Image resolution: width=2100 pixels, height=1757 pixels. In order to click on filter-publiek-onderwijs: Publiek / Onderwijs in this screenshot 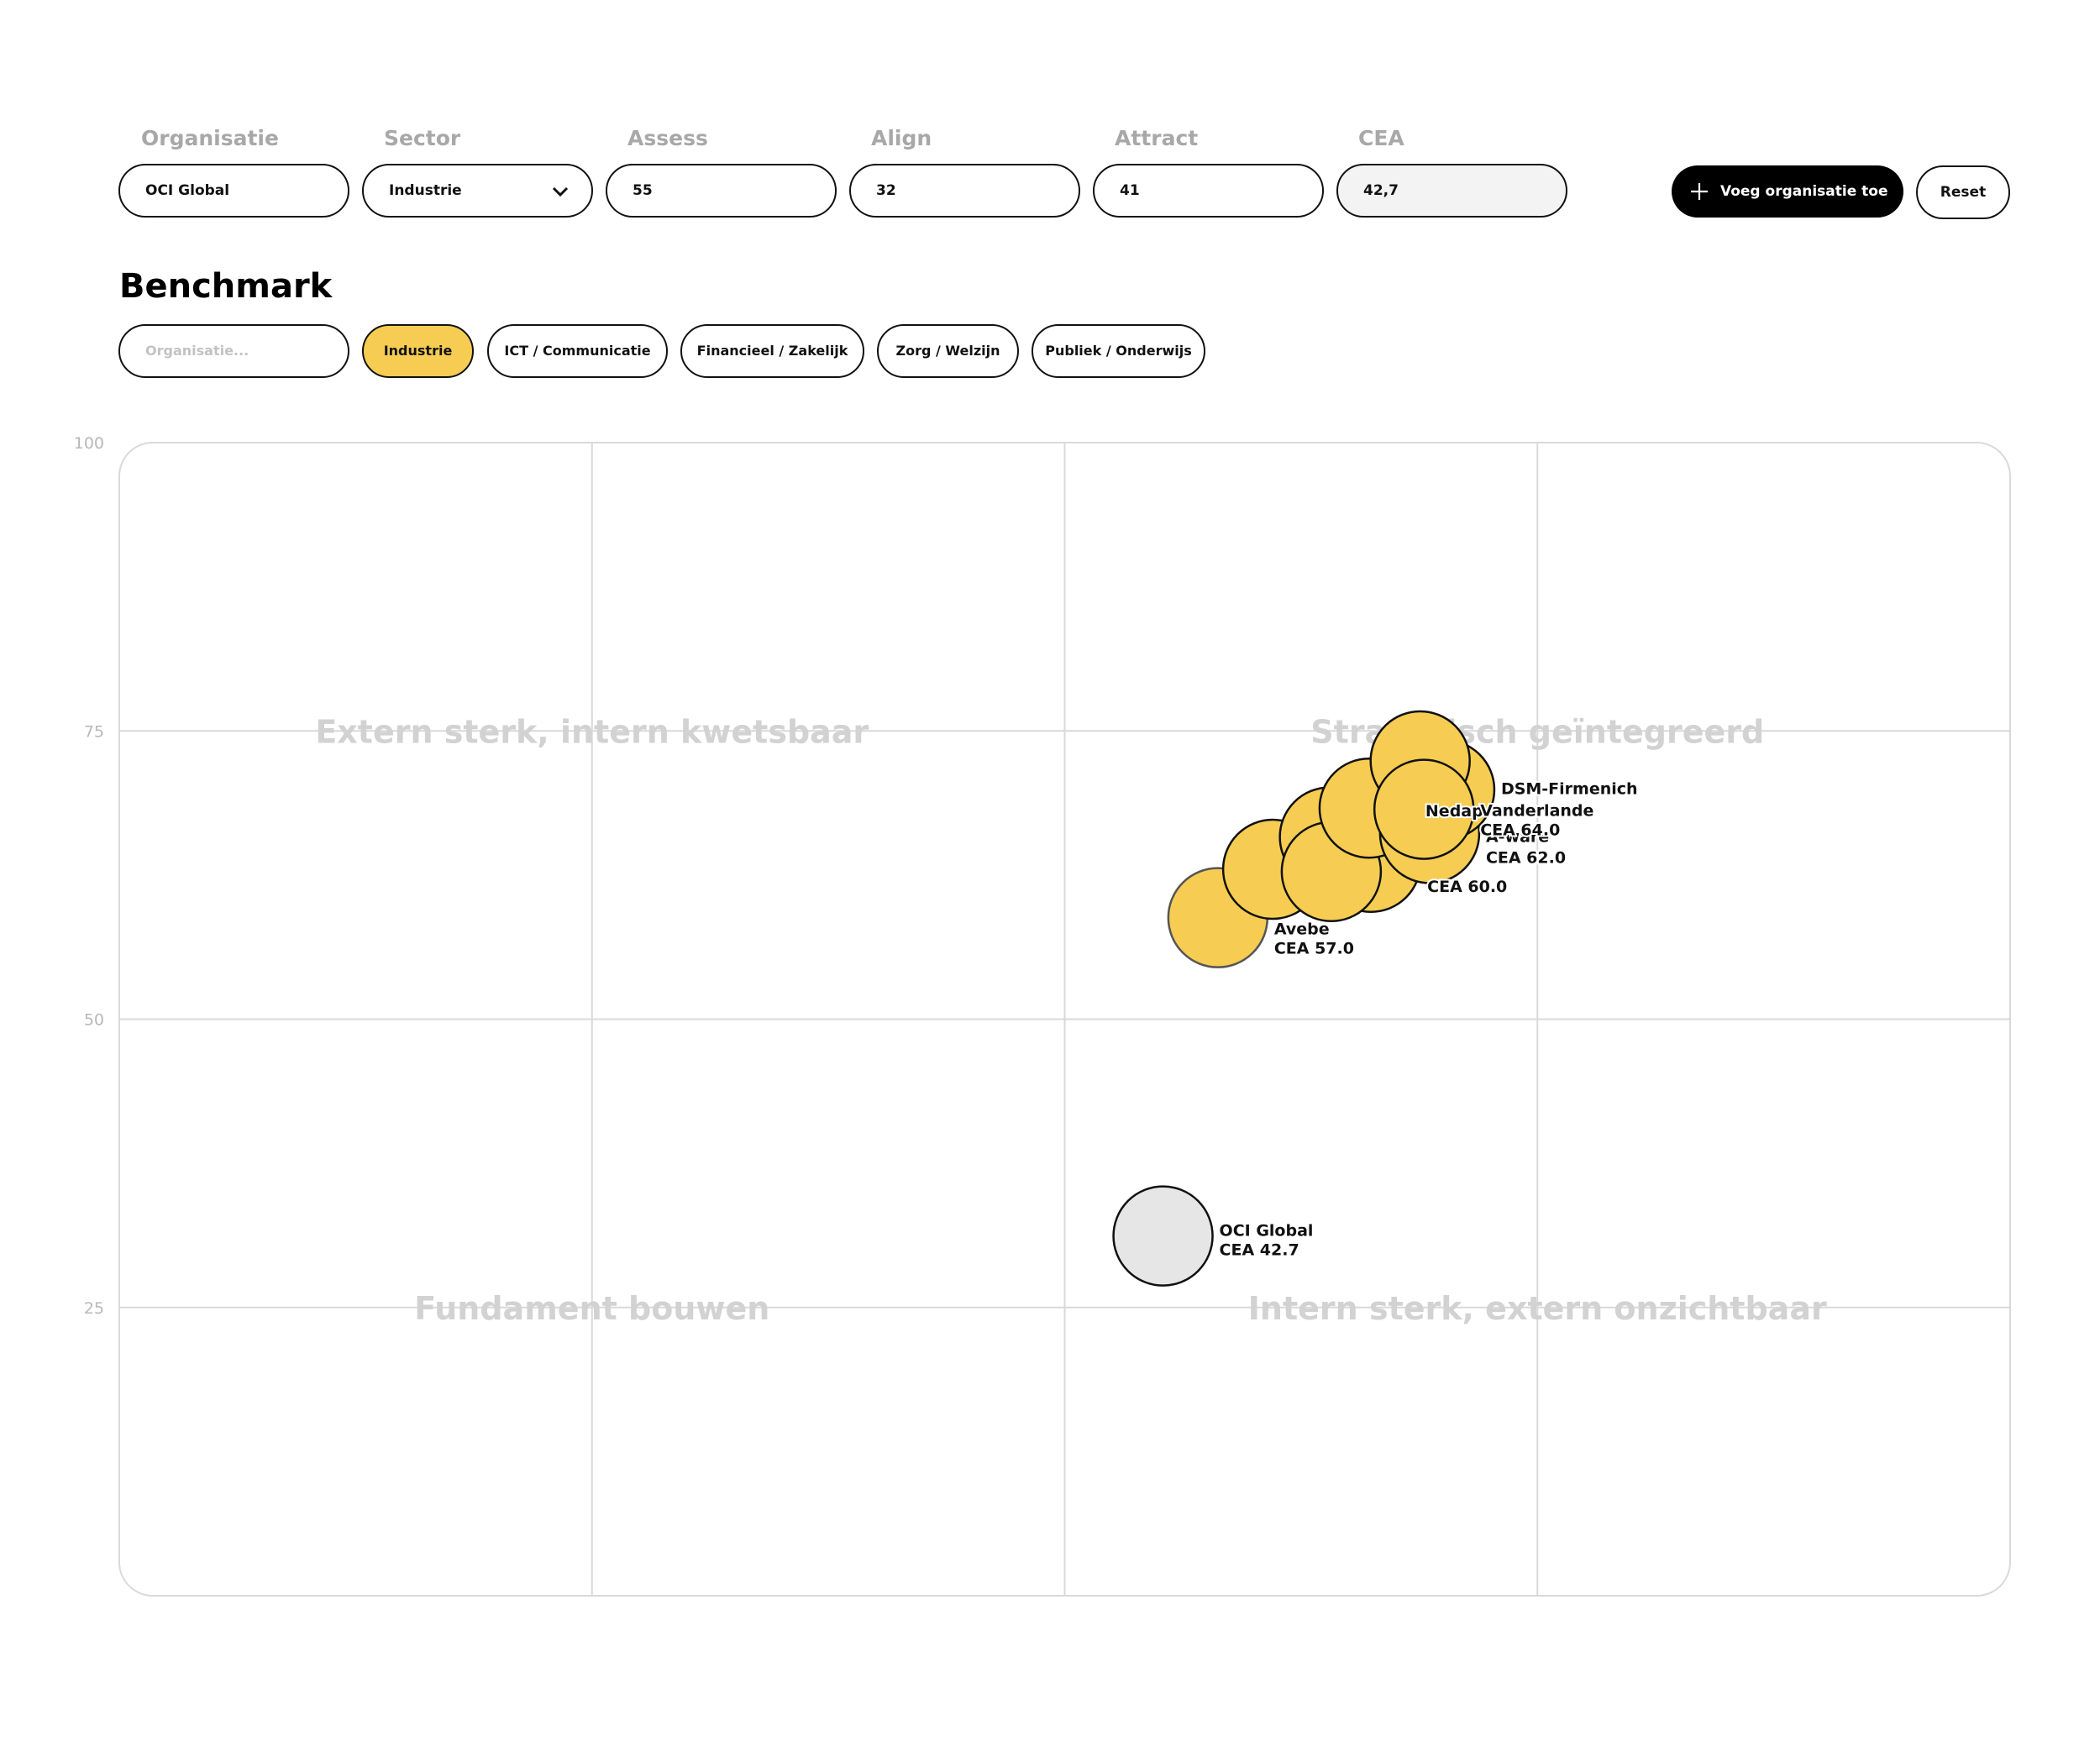, I will do `click(1118, 351)`.